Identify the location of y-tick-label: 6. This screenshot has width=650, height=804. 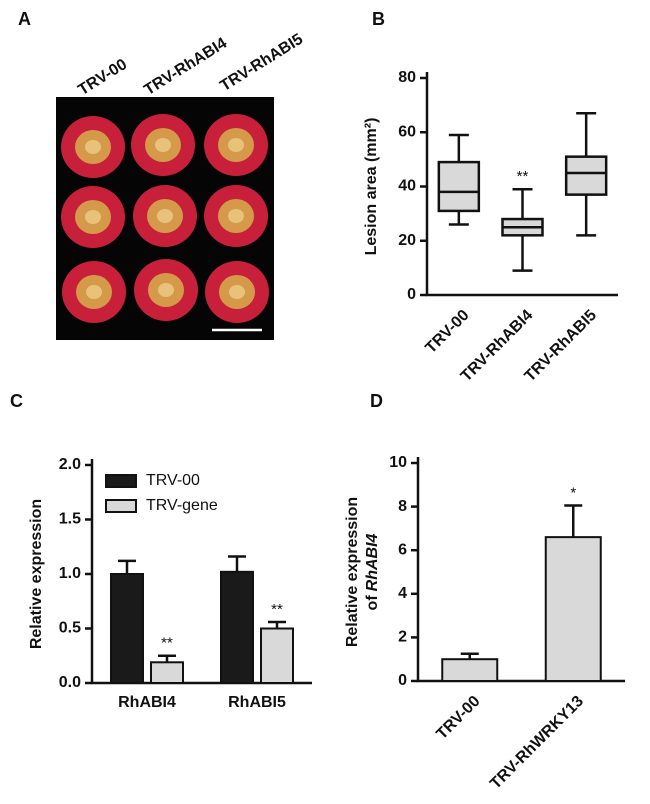
(402, 549).